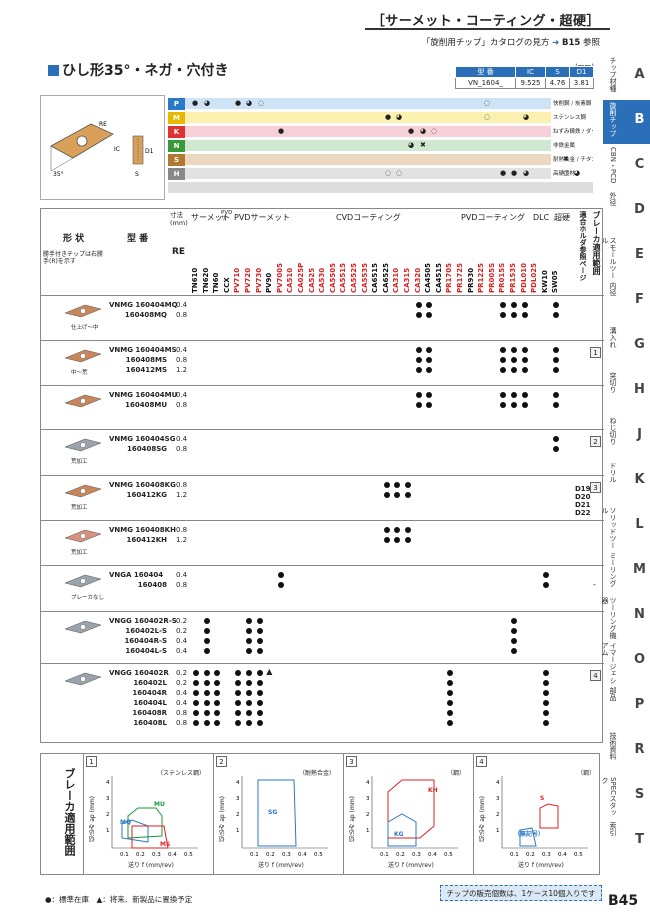  What do you see at coordinates (145, 641) in the screenshot?
I see `product-code: 160404R-S` at bounding box center [145, 641].